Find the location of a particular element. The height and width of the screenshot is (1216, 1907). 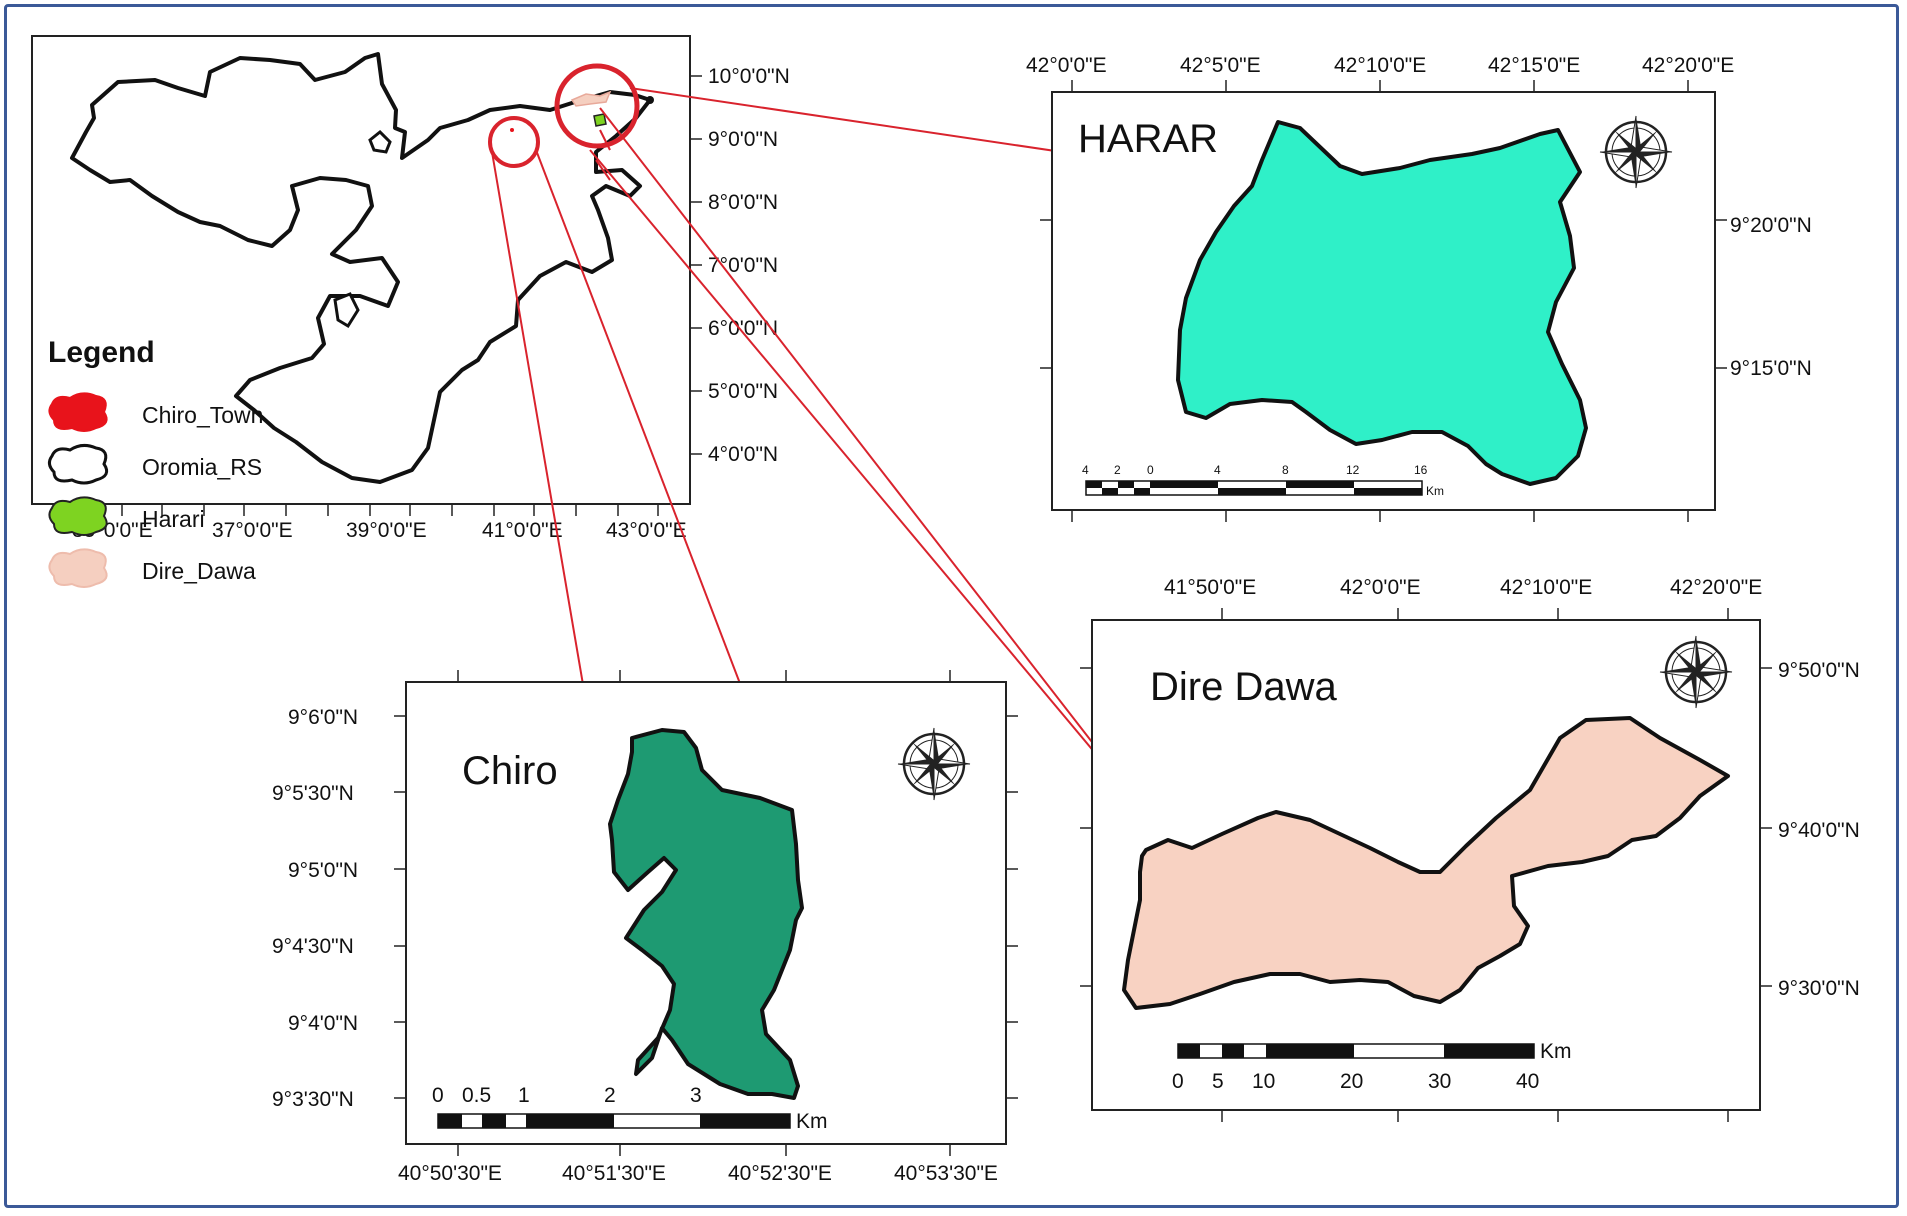

scale-tick-label: 20 is located at coordinates (1351, 1081).